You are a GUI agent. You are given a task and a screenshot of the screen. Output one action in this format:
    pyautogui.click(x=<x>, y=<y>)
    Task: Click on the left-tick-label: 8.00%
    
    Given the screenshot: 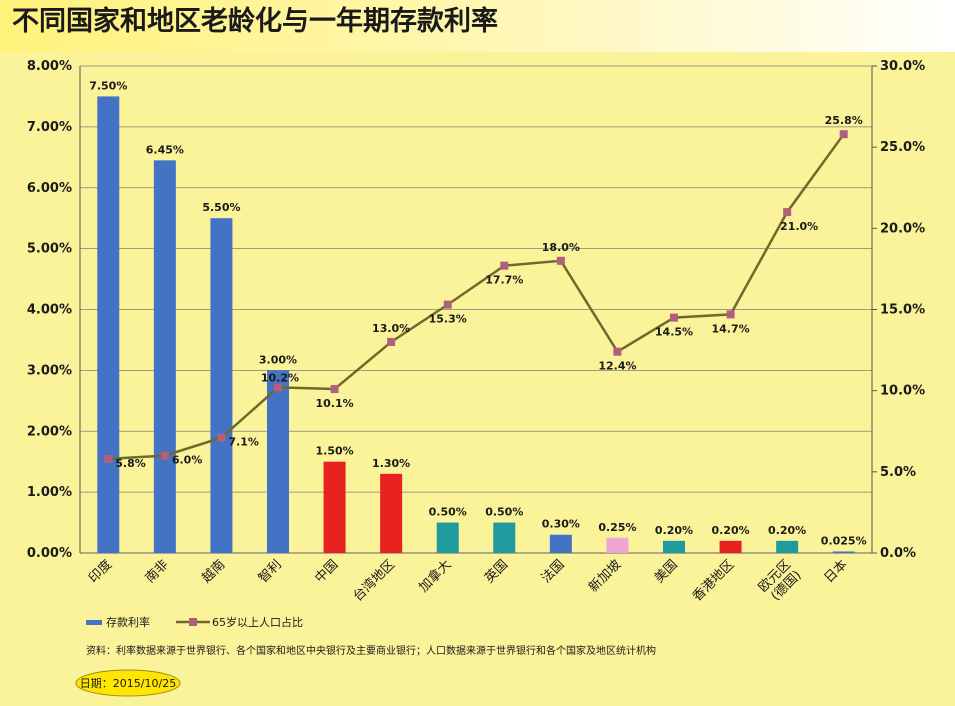 What is the action you would take?
    pyautogui.click(x=49, y=66)
    